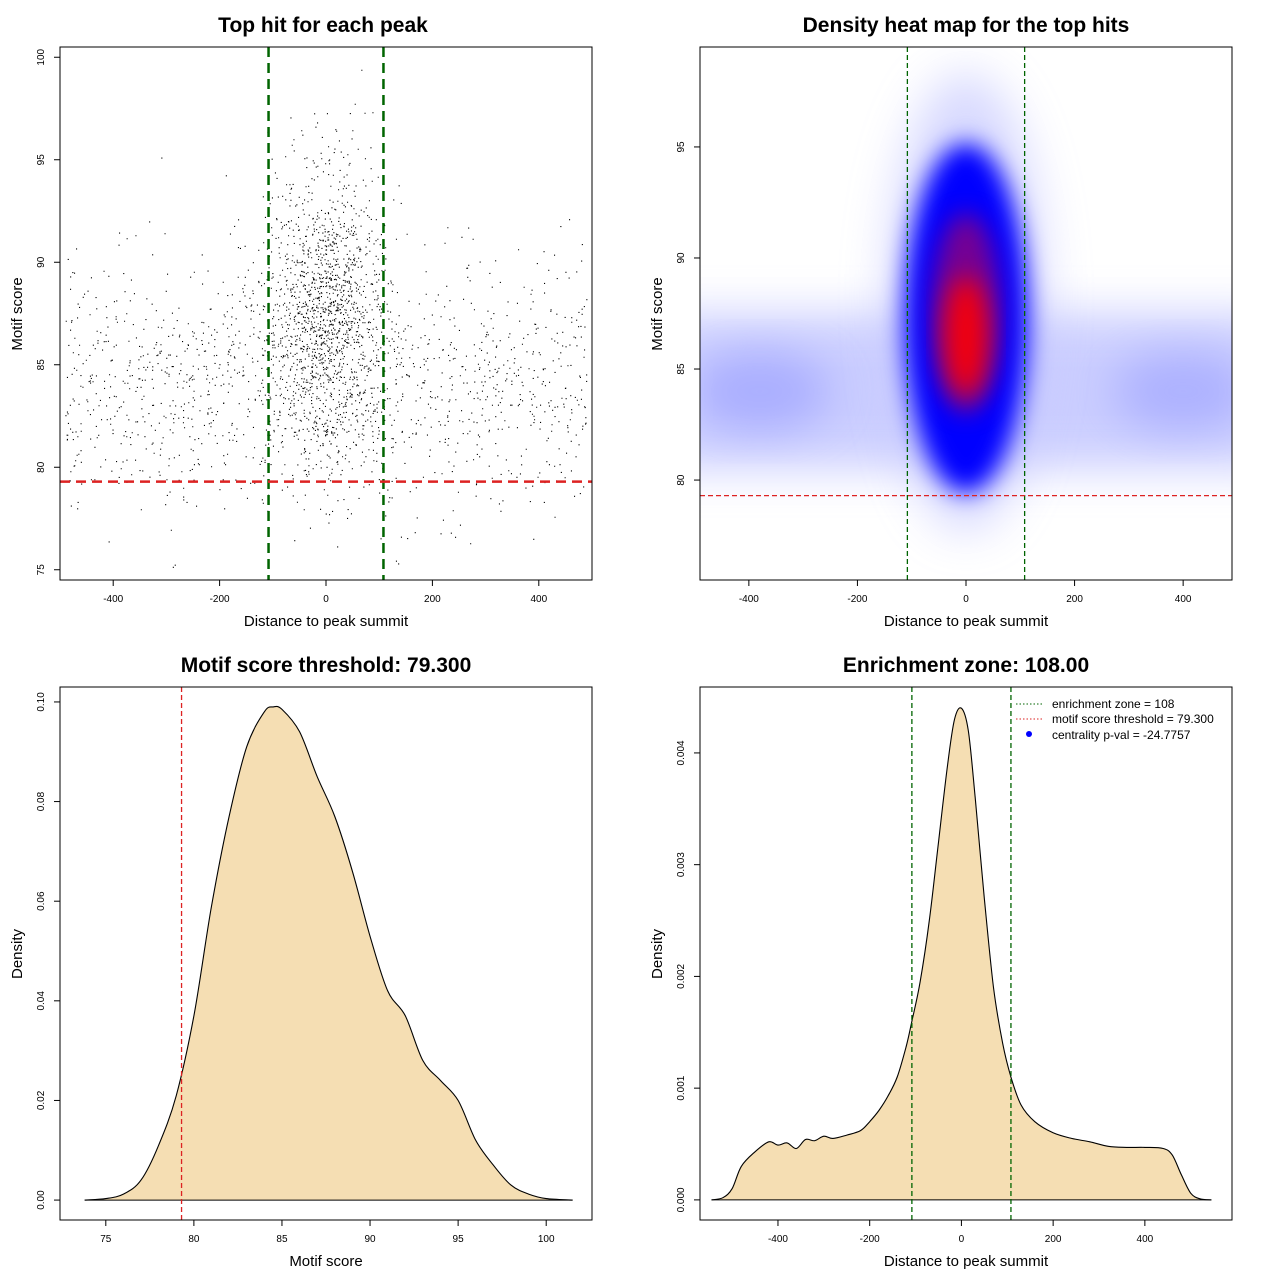 This screenshot has width=1280, height=1285. Describe the element at coordinates (459, 1239) in the screenshot. I see `x-tick-label: 95` at that location.